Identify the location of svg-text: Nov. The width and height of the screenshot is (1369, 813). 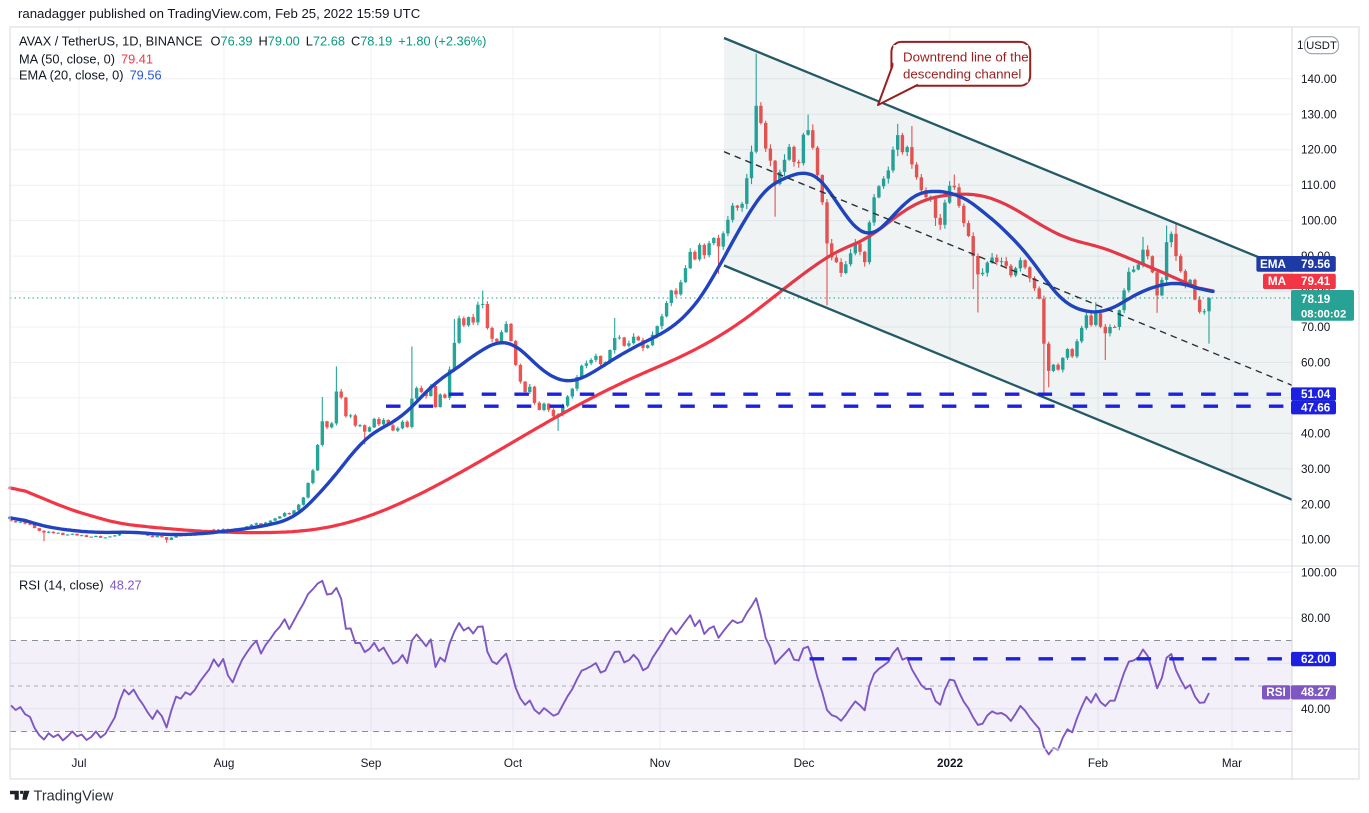
(660, 763).